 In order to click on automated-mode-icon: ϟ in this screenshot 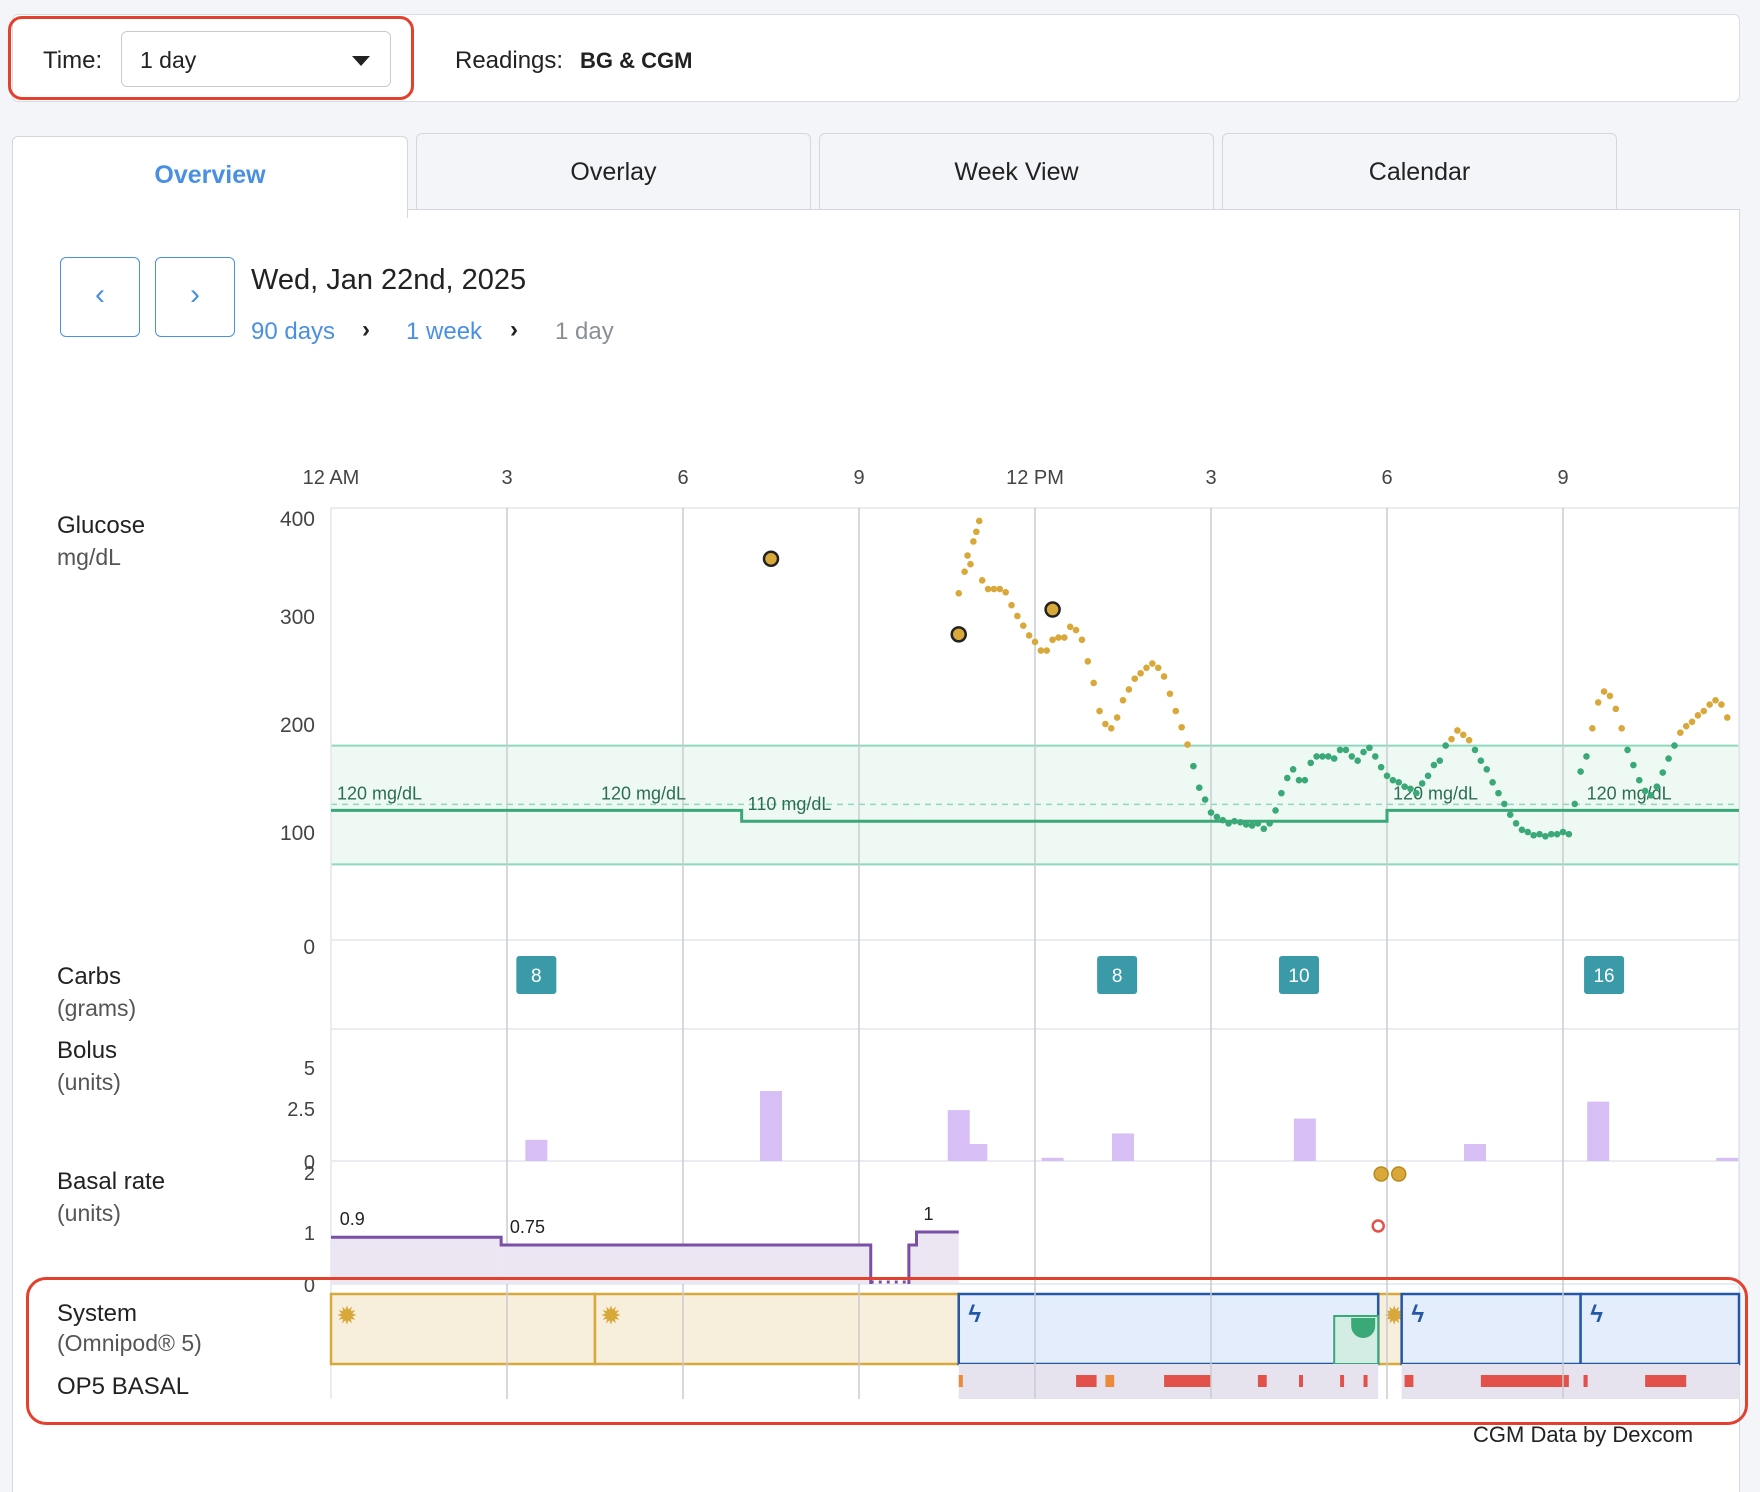, I will do `click(1596, 1314)`.